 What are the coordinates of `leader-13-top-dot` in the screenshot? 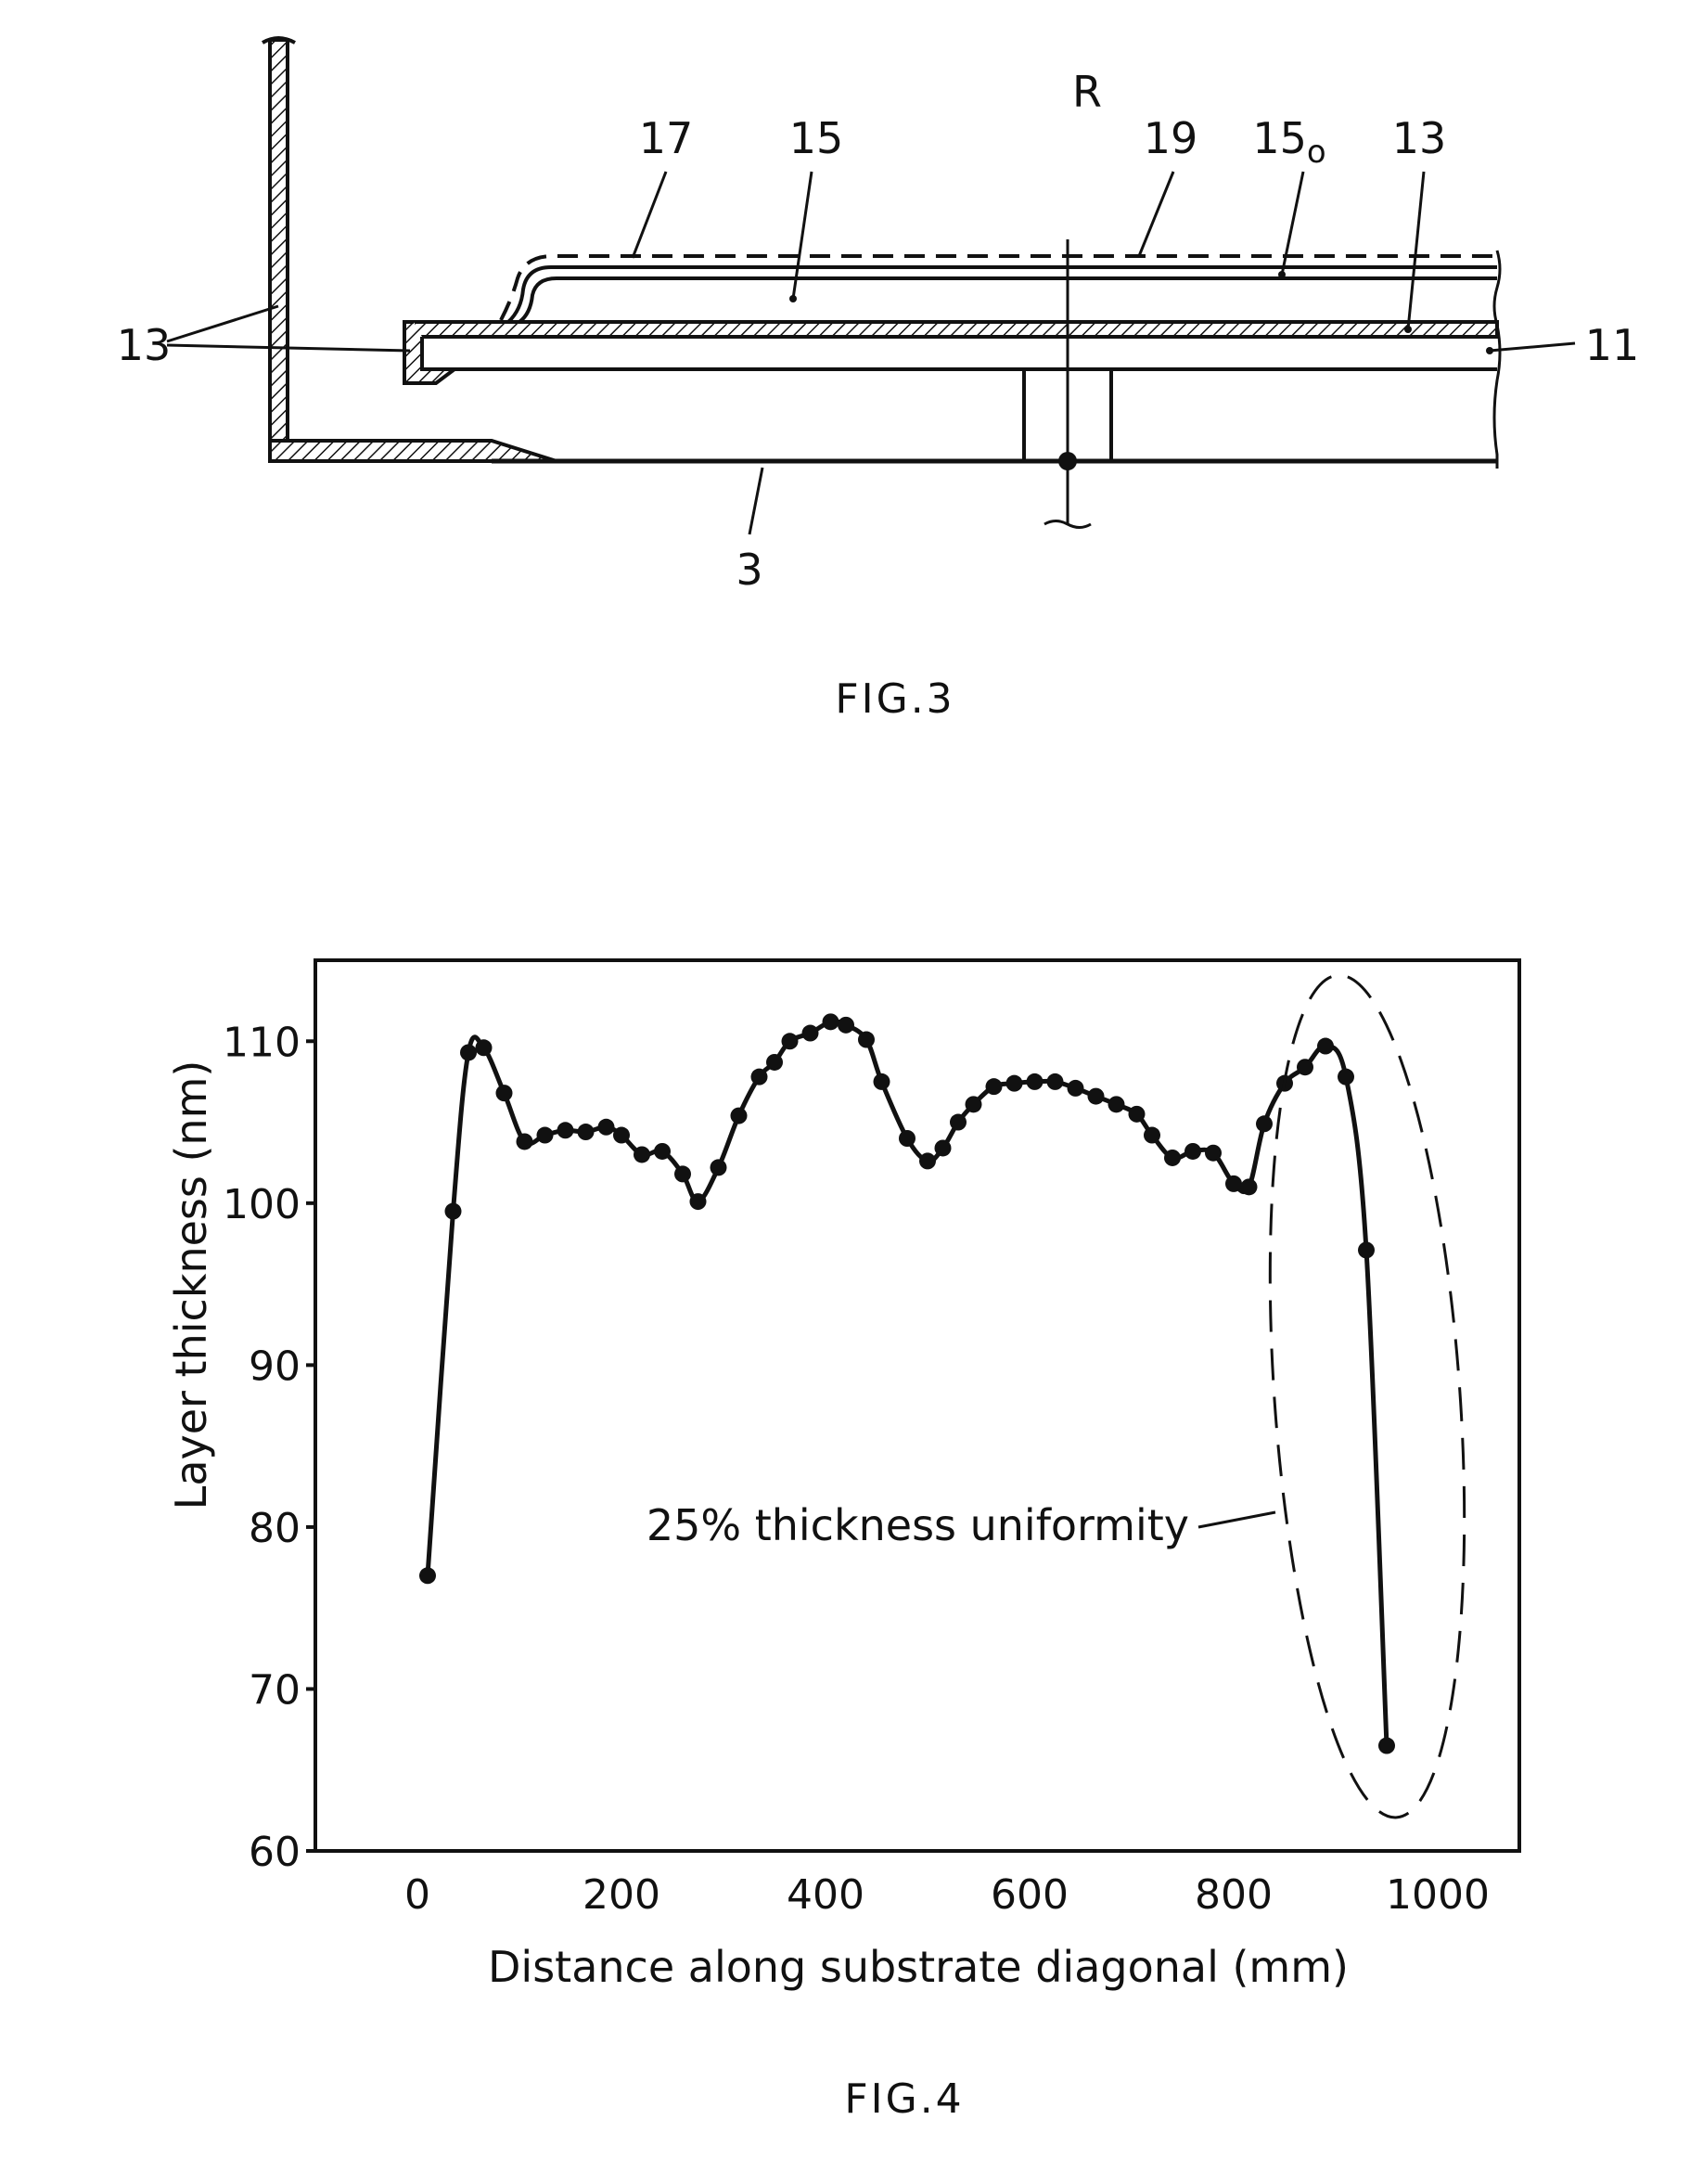 It's located at (1408, 329).